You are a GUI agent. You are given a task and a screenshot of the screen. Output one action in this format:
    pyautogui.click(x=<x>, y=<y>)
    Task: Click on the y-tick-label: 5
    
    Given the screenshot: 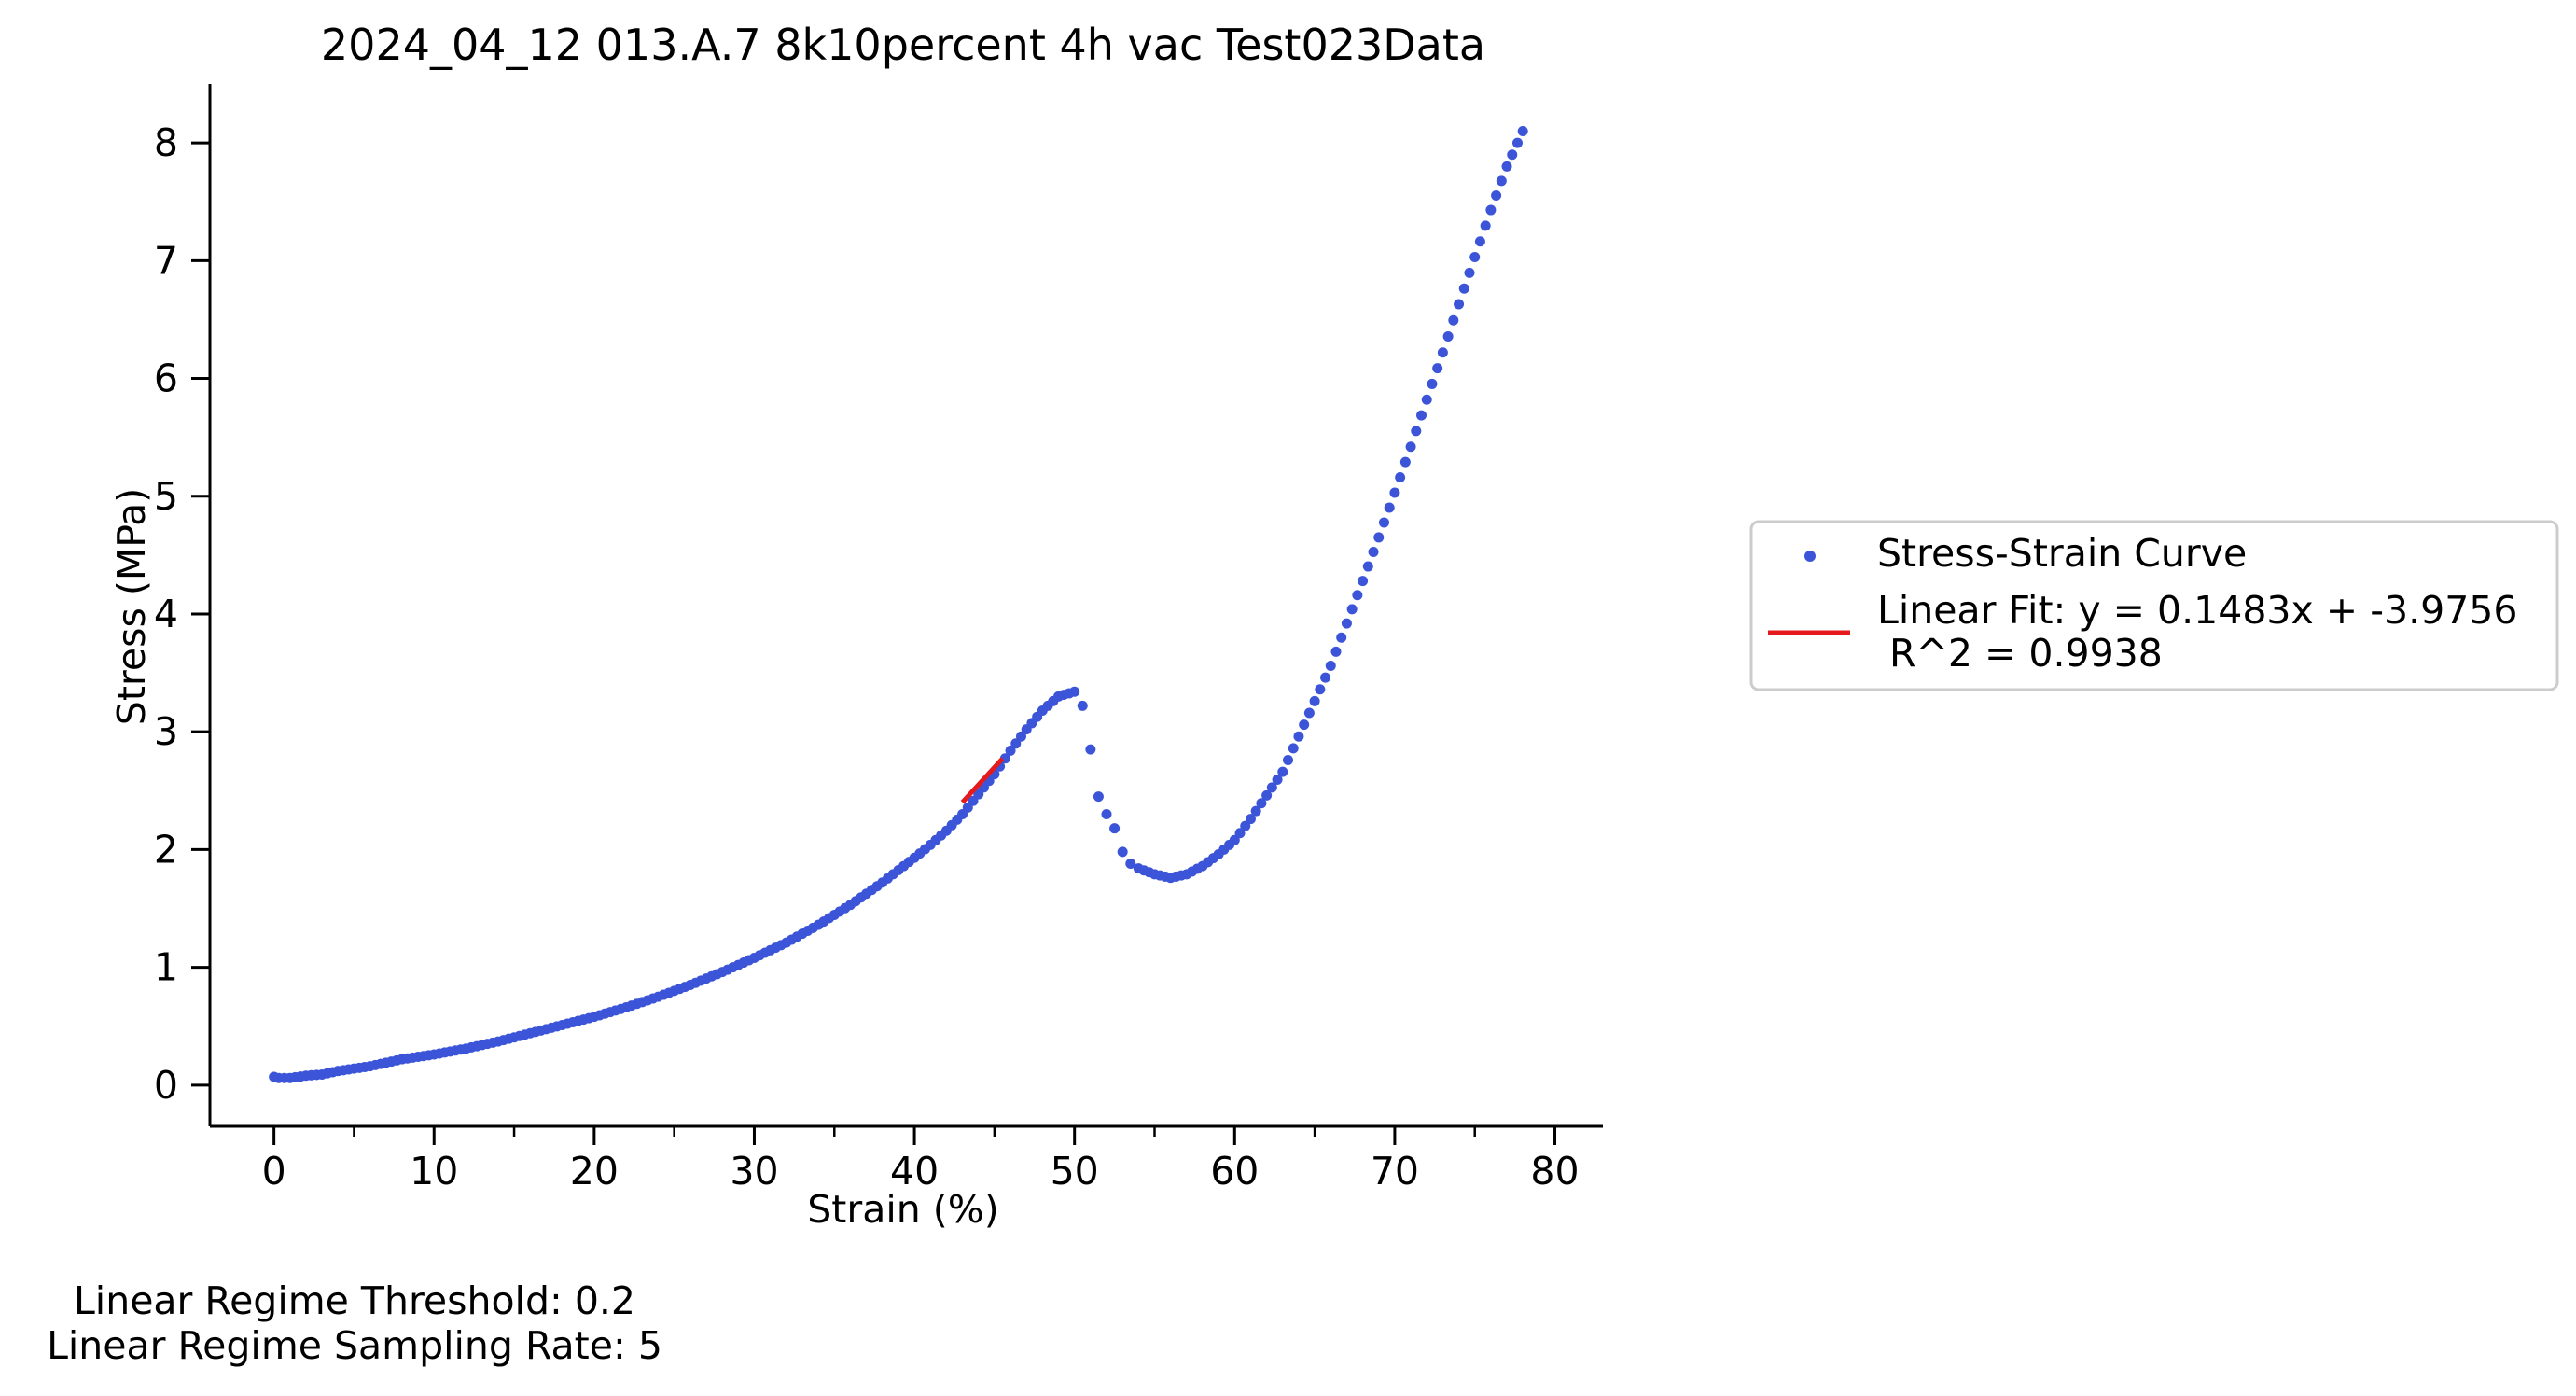 What is the action you would take?
    pyautogui.click(x=166, y=496)
    